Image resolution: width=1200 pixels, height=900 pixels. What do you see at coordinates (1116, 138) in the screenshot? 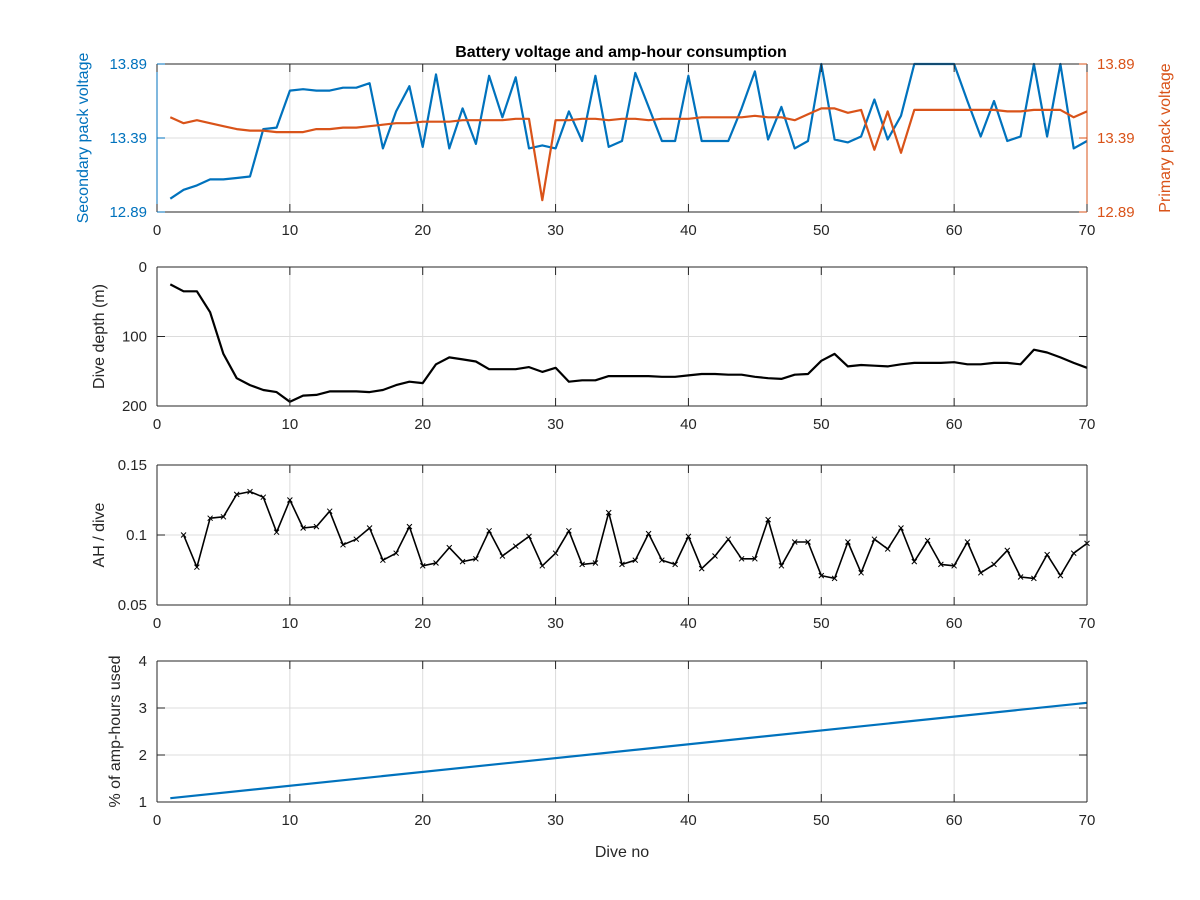
I see `y-right-tick-label: 13.39` at bounding box center [1116, 138].